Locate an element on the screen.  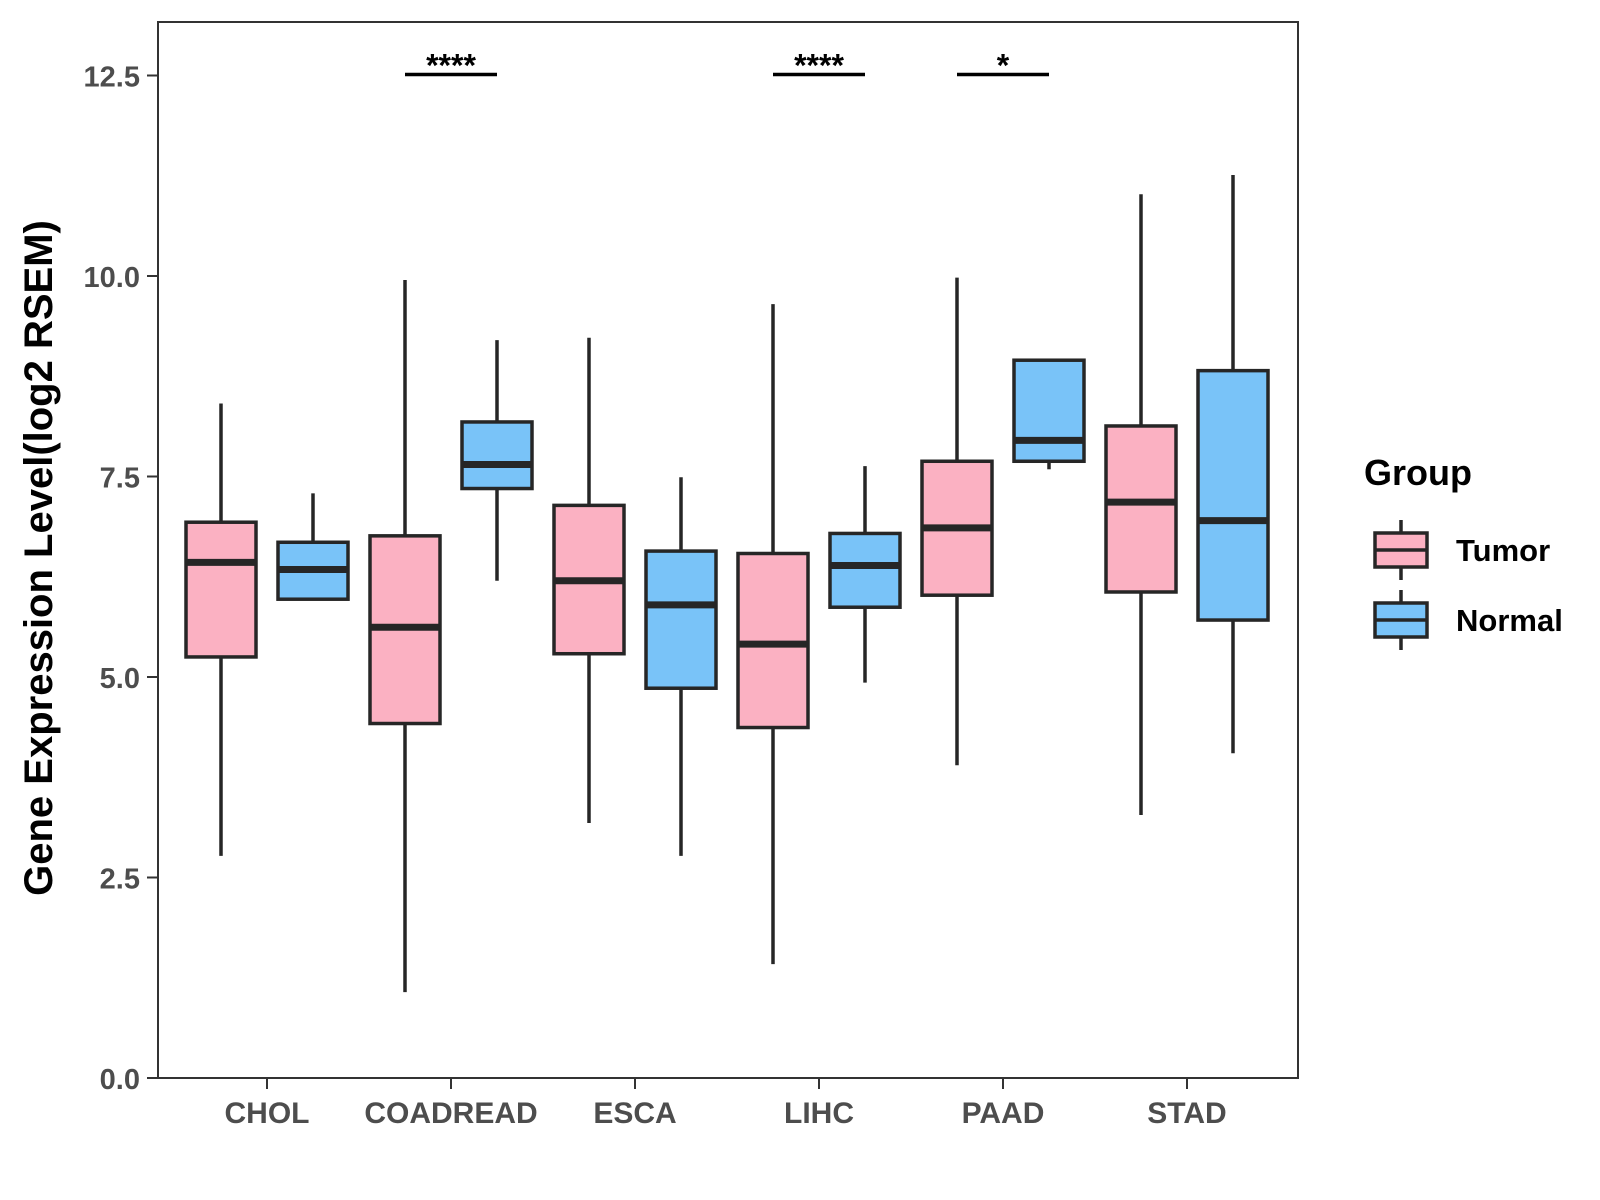
box-tumor-paad is located at coordinates (957, 521).